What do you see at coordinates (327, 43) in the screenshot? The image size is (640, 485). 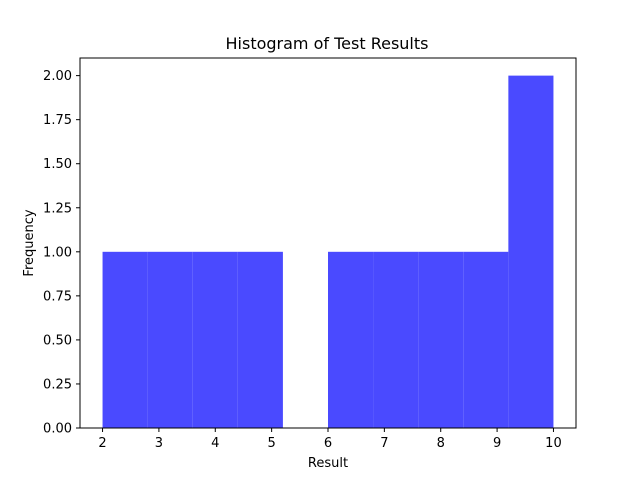 I see `chart-title: Histogram of Test Results` at bounding box center [327, 43].